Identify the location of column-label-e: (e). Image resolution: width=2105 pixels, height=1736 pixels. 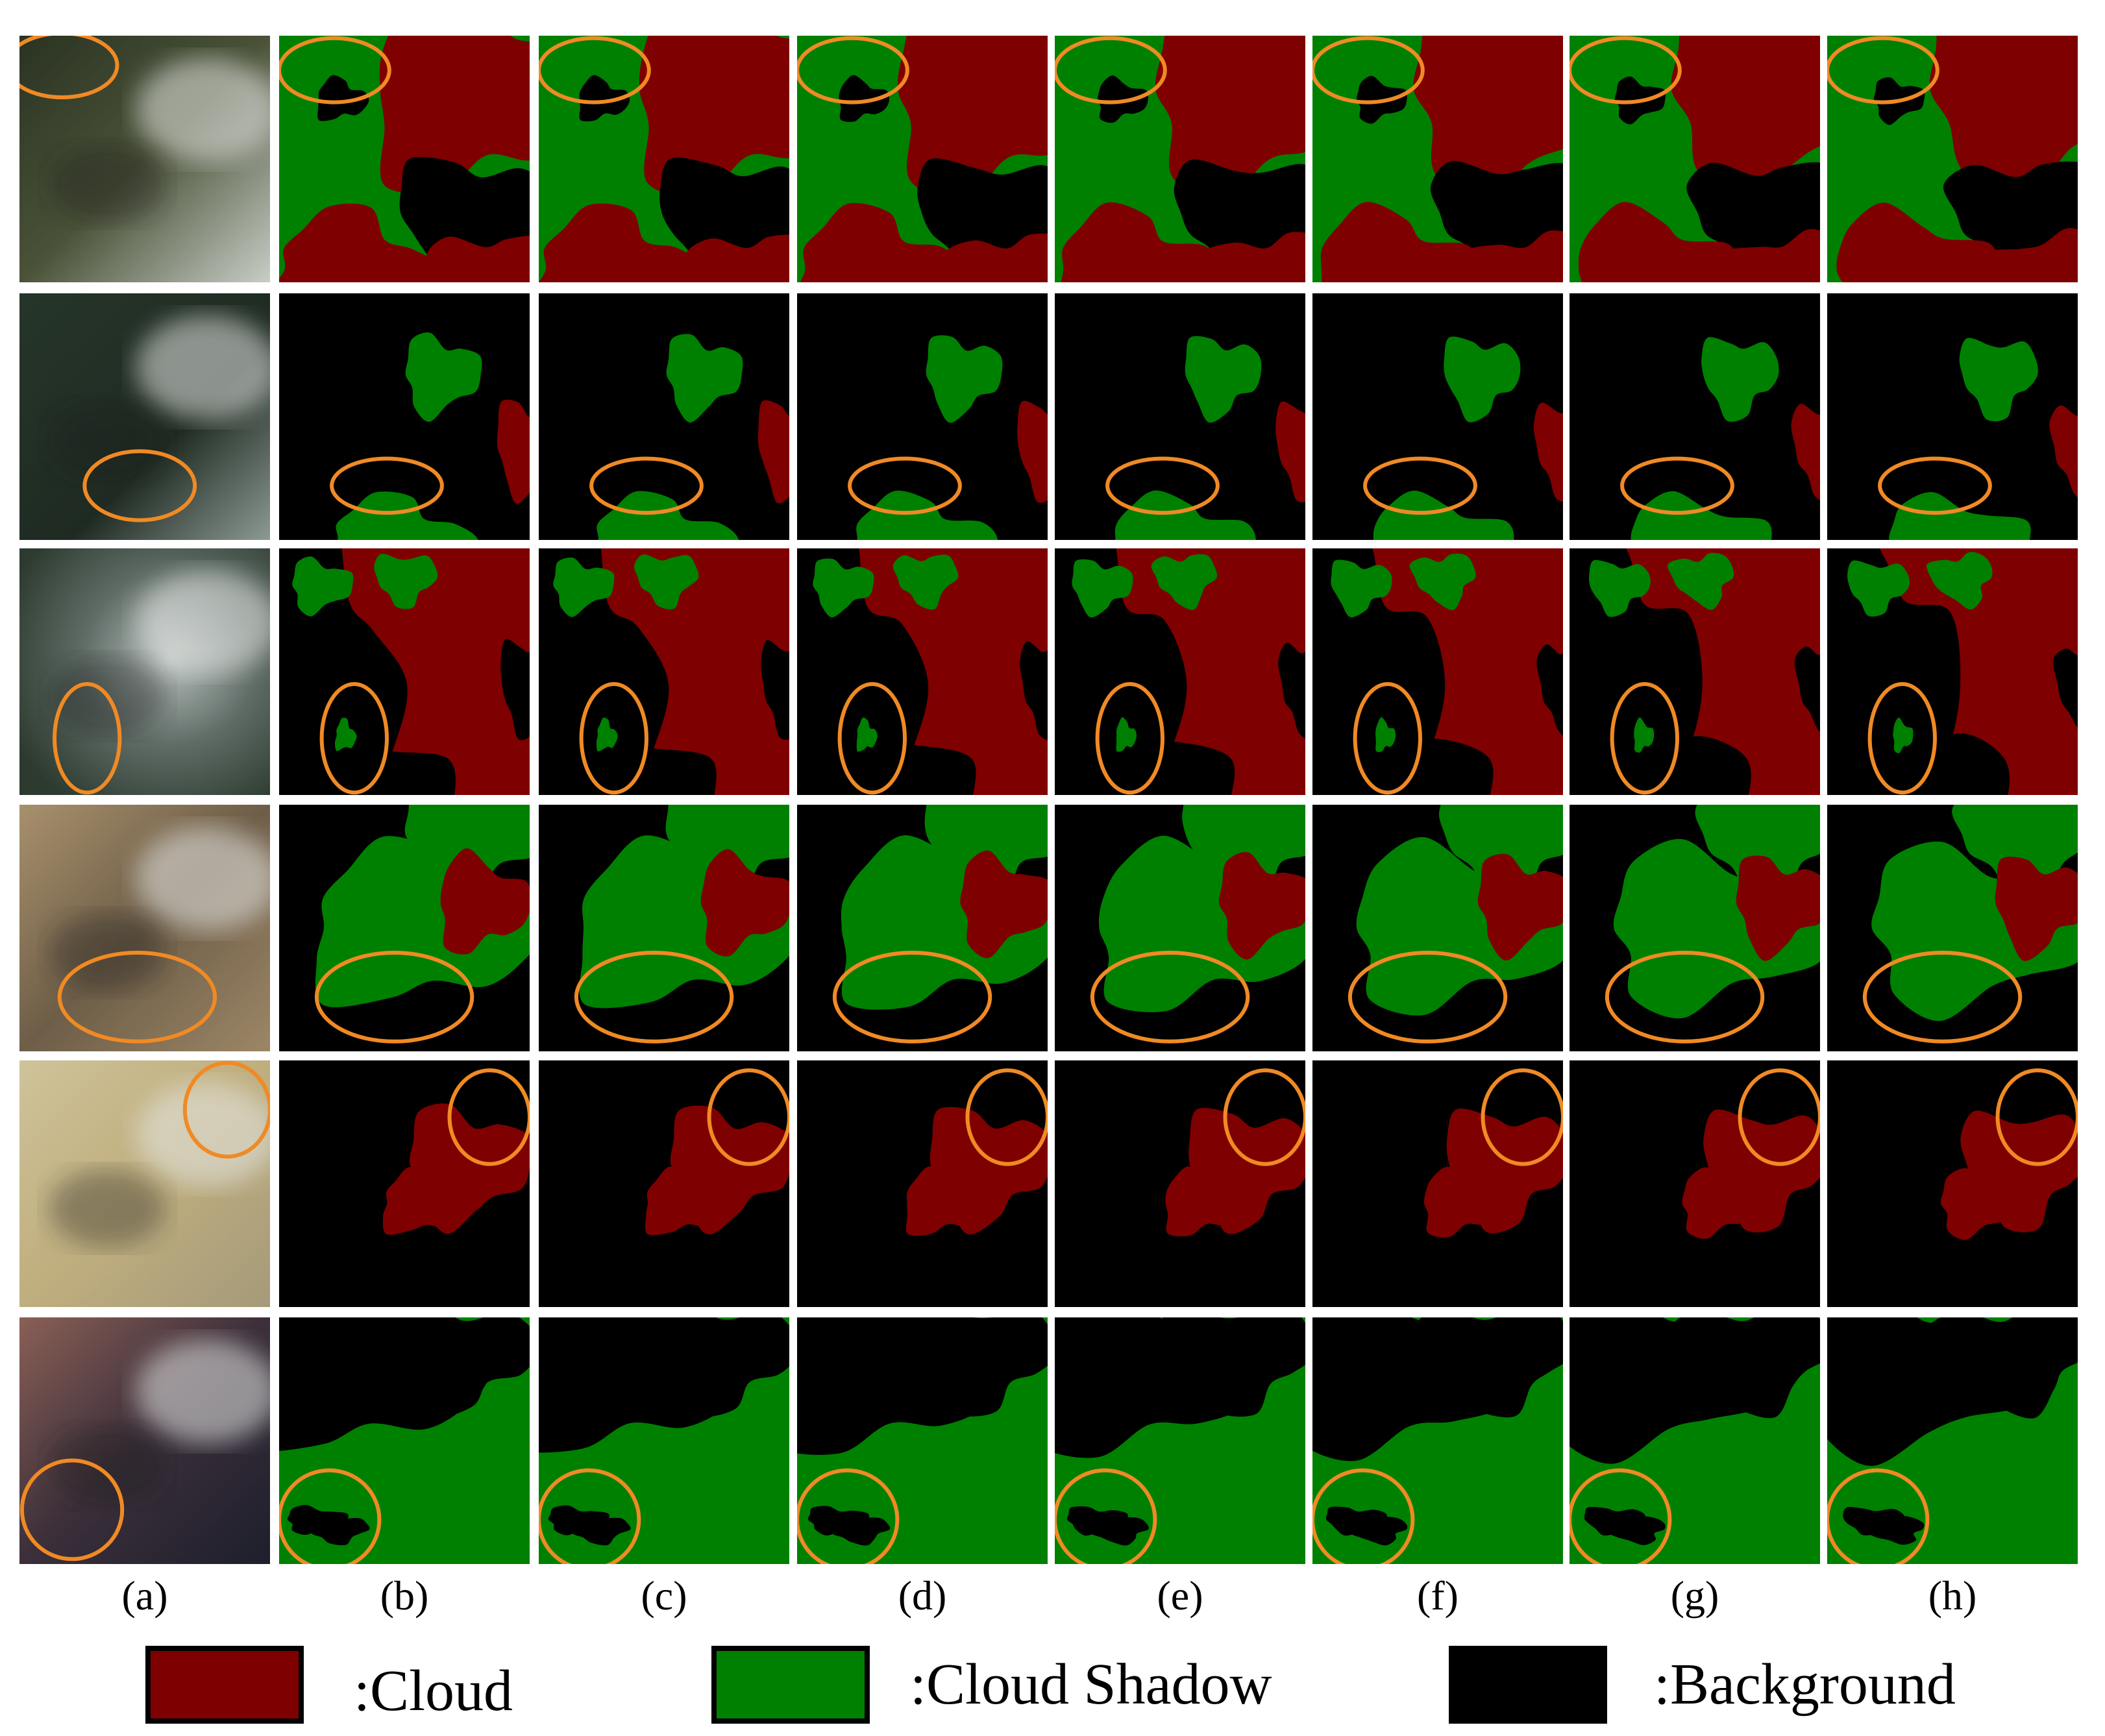
(1180, 1595).